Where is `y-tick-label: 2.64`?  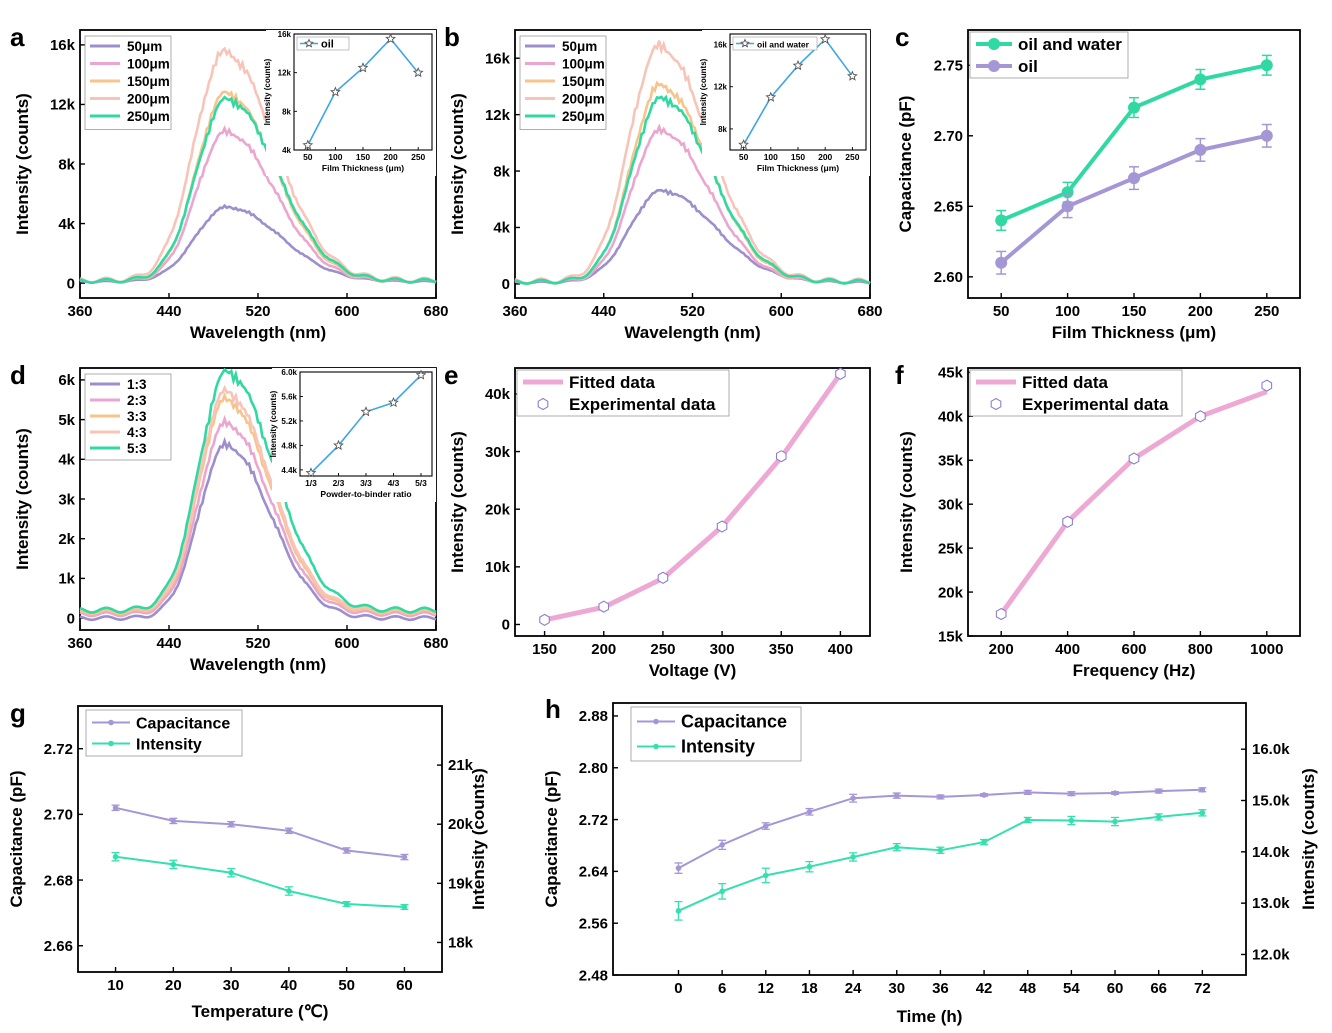
y-tick-label: 2.64 is located at coordinates (594, 872).